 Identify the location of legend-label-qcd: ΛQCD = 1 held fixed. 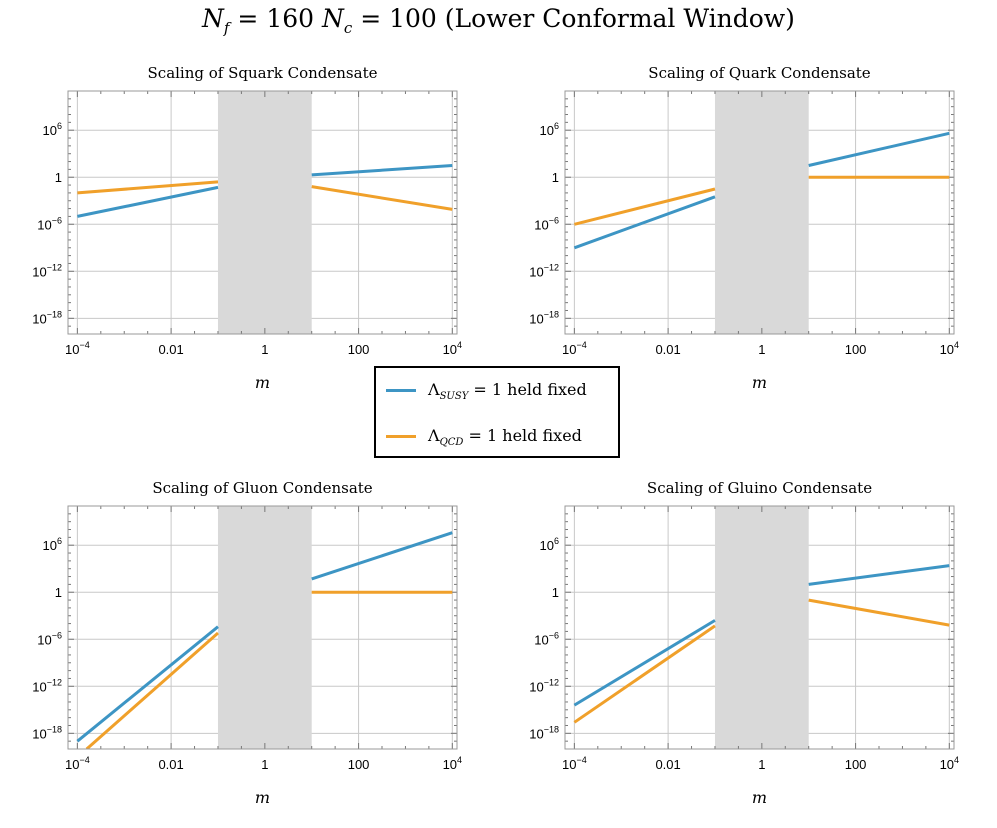
(505, 437).